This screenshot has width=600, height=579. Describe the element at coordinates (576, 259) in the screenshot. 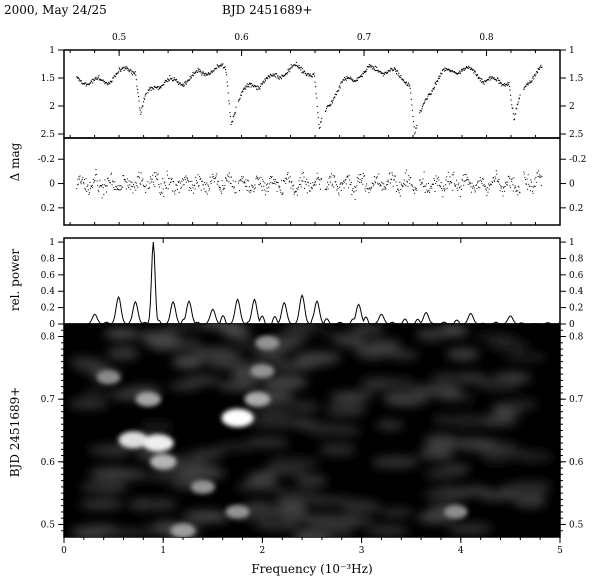

I see `ps-y-tick-label-right: 0.8` at that location.